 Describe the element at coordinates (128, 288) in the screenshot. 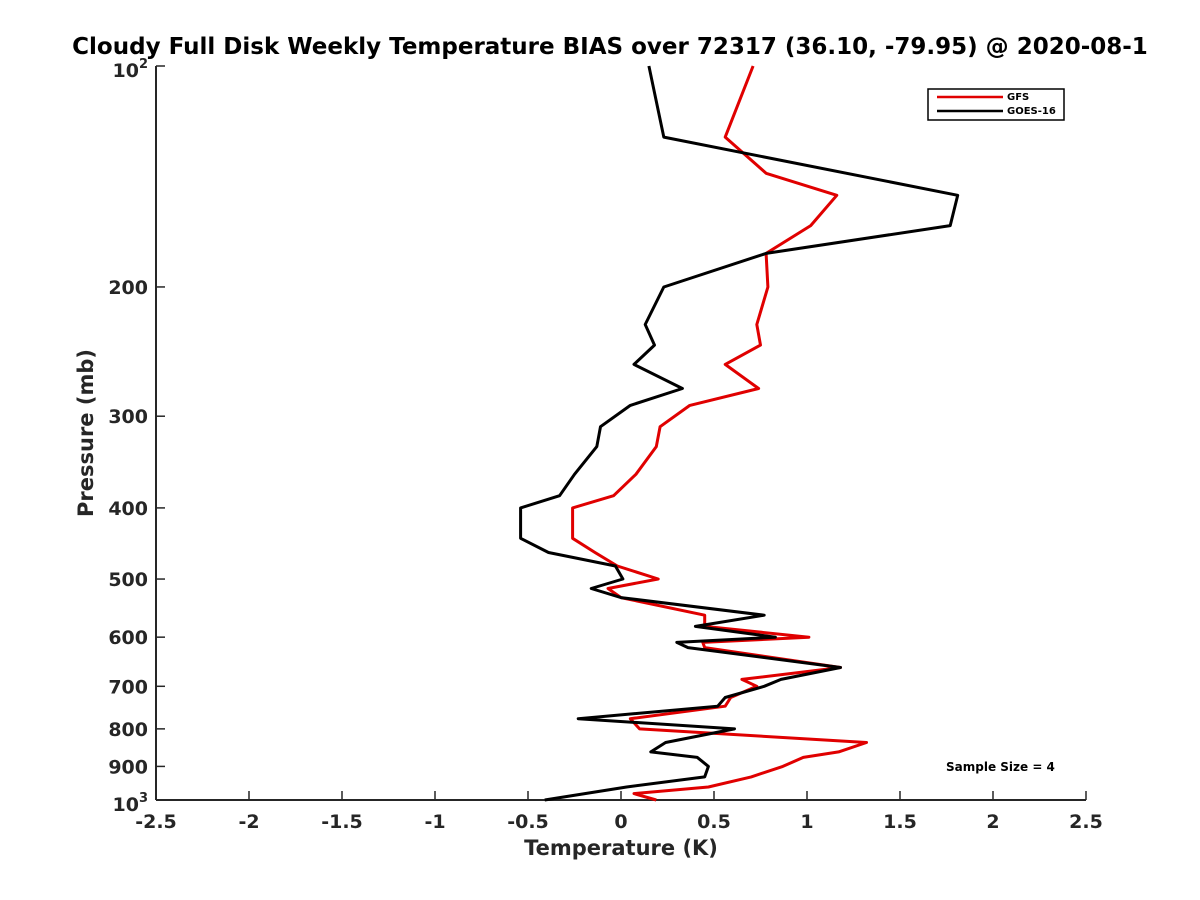

I see `y-tick-label: 200` at that location.